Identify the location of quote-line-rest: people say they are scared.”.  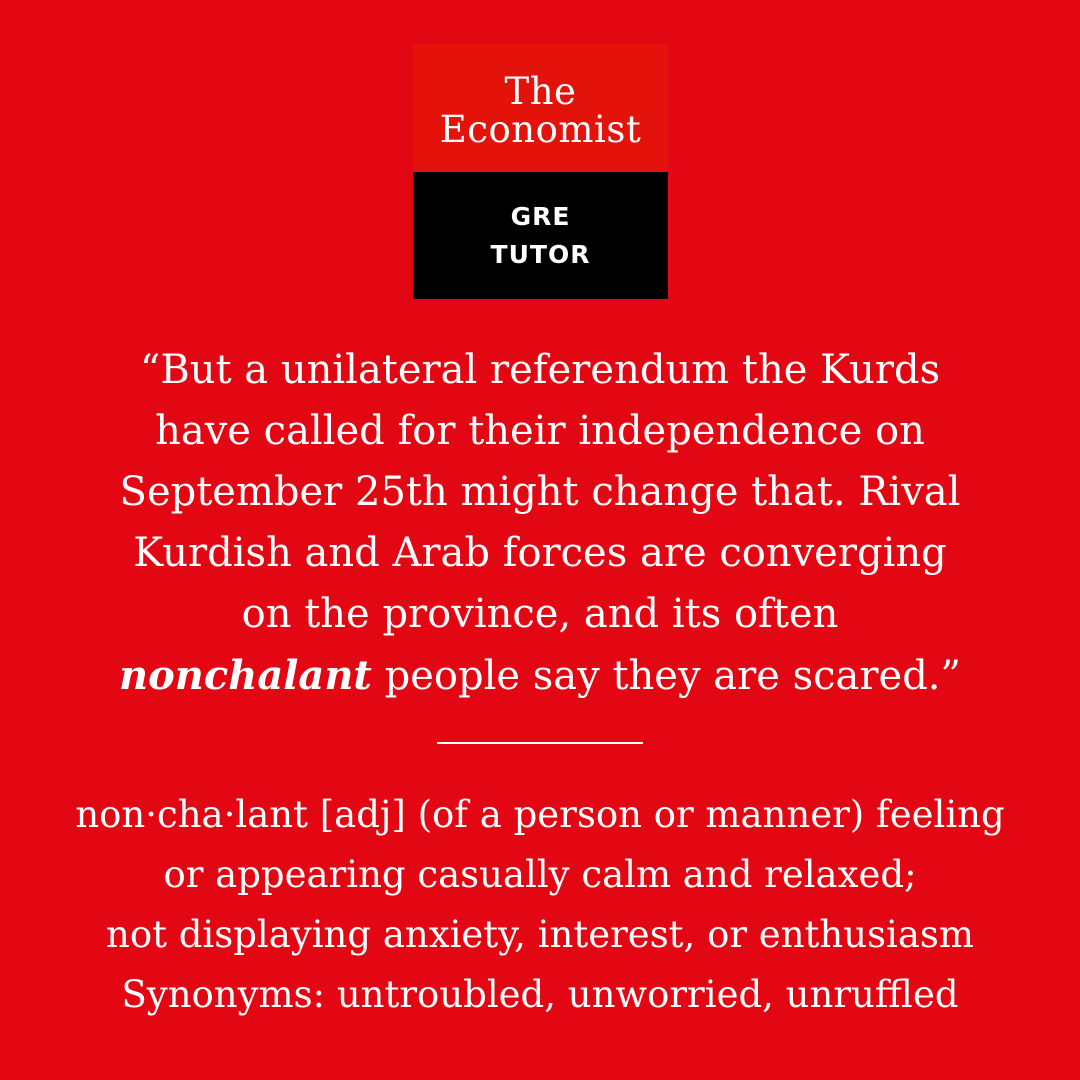
(666, 676).